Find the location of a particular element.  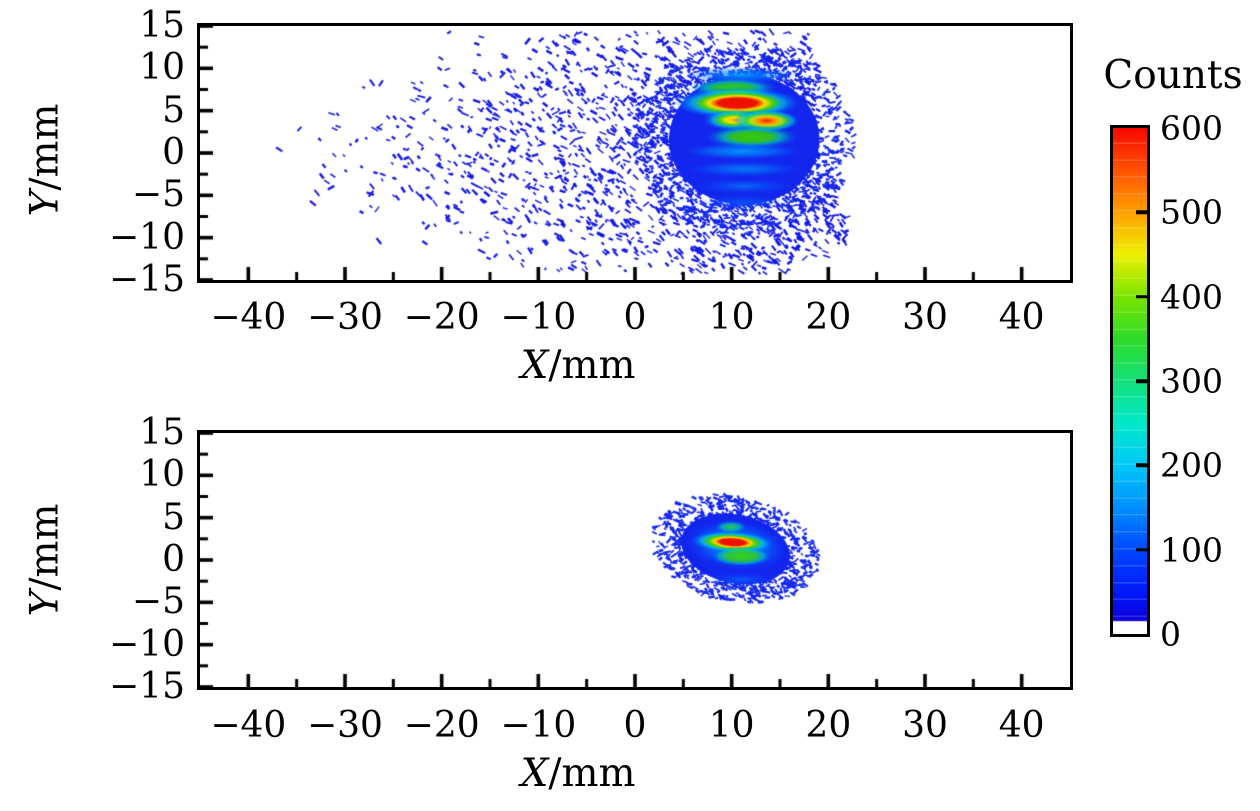

x-tick-labels-bottom: −40 −30 −20 −10 0 10 20 30 40 is located at coordinates (635, 727).